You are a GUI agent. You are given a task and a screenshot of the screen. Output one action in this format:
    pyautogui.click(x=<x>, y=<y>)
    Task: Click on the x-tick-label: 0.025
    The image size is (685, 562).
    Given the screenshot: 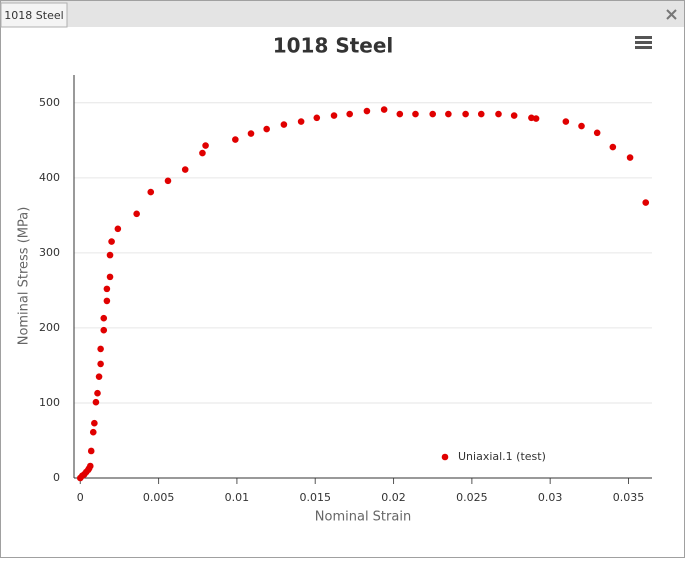 What is the action you would take?
    pyautogui.click(x=472, y=497)
    